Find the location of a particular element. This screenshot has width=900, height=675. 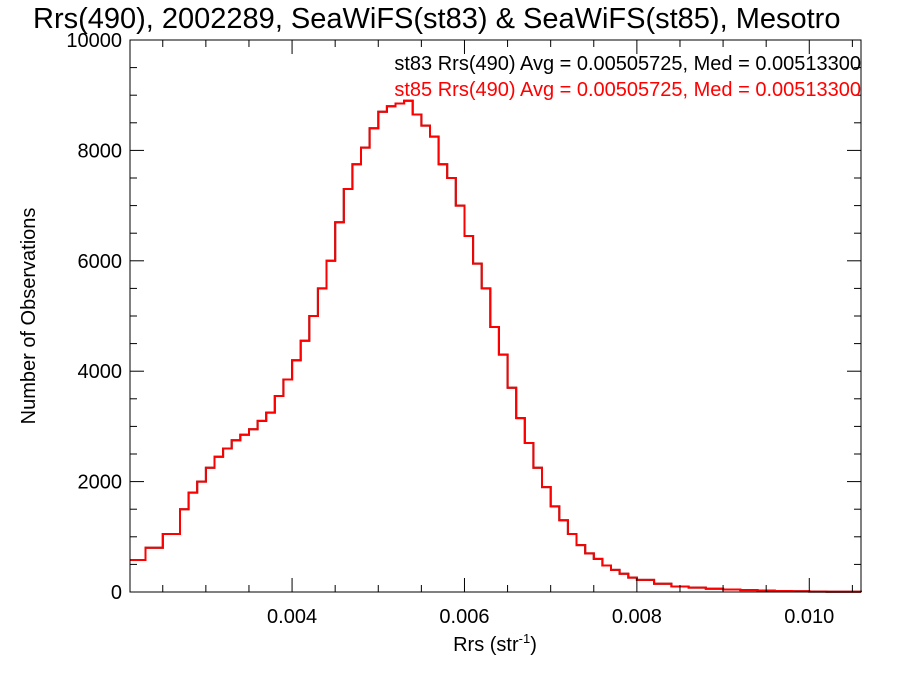

y-axis-label: Number of Observations is located at coordinates (29, 316).